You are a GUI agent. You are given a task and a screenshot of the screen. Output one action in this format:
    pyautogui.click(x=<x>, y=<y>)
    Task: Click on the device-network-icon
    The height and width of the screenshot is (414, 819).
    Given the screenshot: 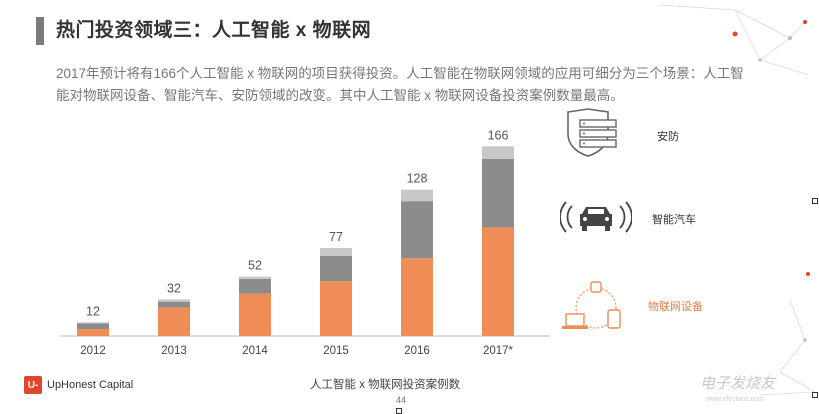 What is the action you would take?
    pyautogui.click(x=591, y=305)
    